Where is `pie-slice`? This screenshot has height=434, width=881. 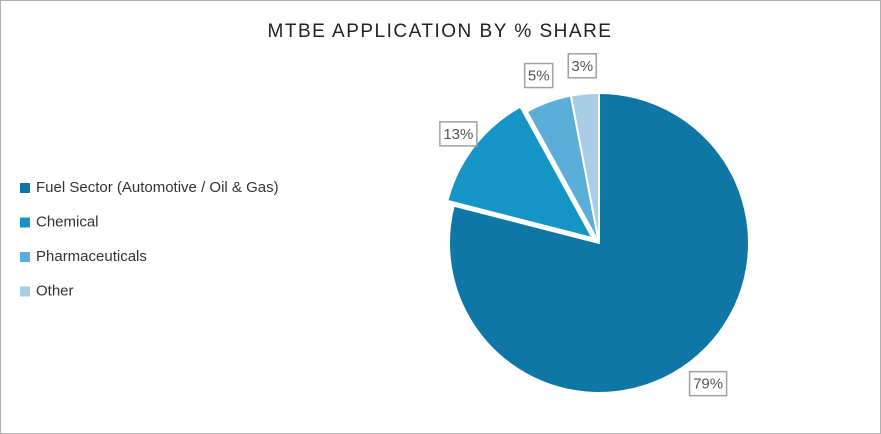 pie-slice is located at coordinates (584, 167).